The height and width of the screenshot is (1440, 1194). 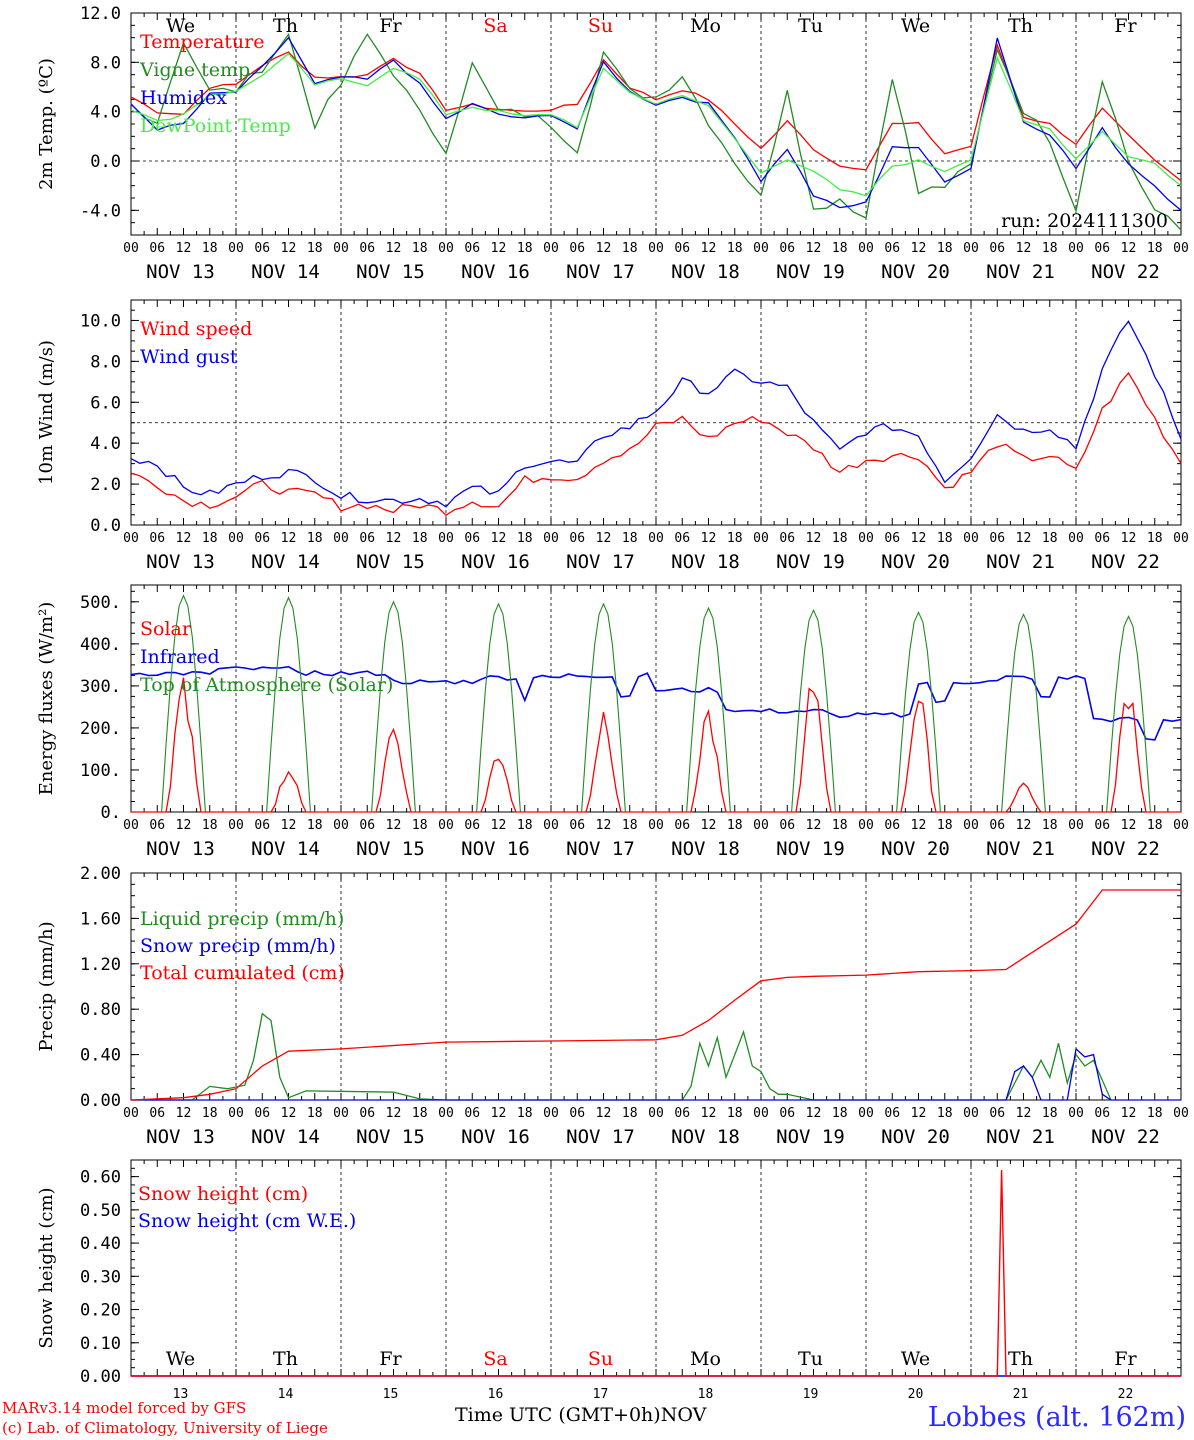 What do you see at coordinates (100, 645) in the screenshot?
I see `y-tick-label: 400.` at bounding box center [100, 645].